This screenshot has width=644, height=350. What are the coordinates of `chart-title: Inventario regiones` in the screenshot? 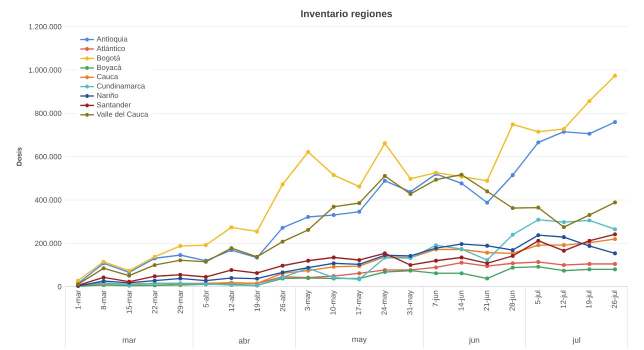 It's located at (346, 15).